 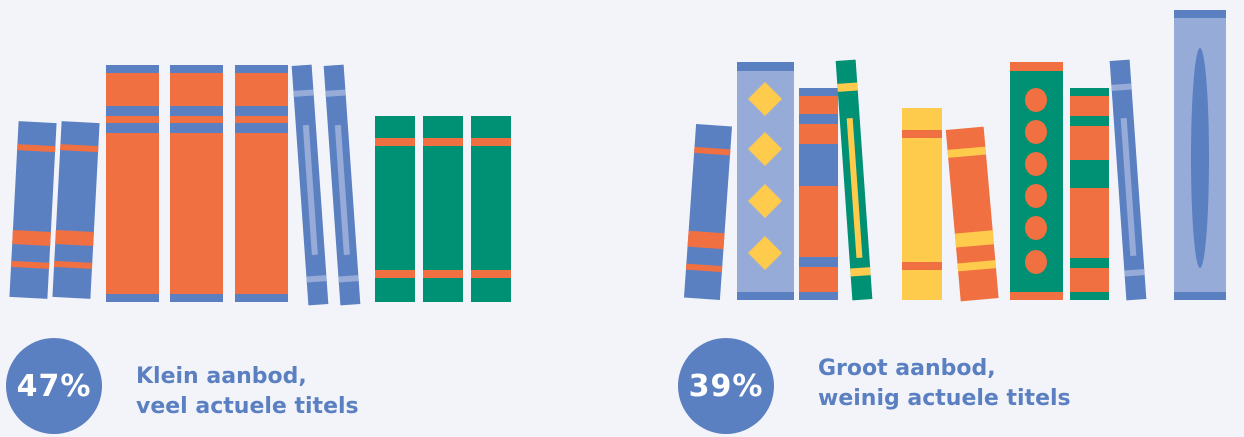 What do you see at coordinates (726, 386) in the screenshot?
I see `percentage-badge: 39%` at bounding box center [726, 386].